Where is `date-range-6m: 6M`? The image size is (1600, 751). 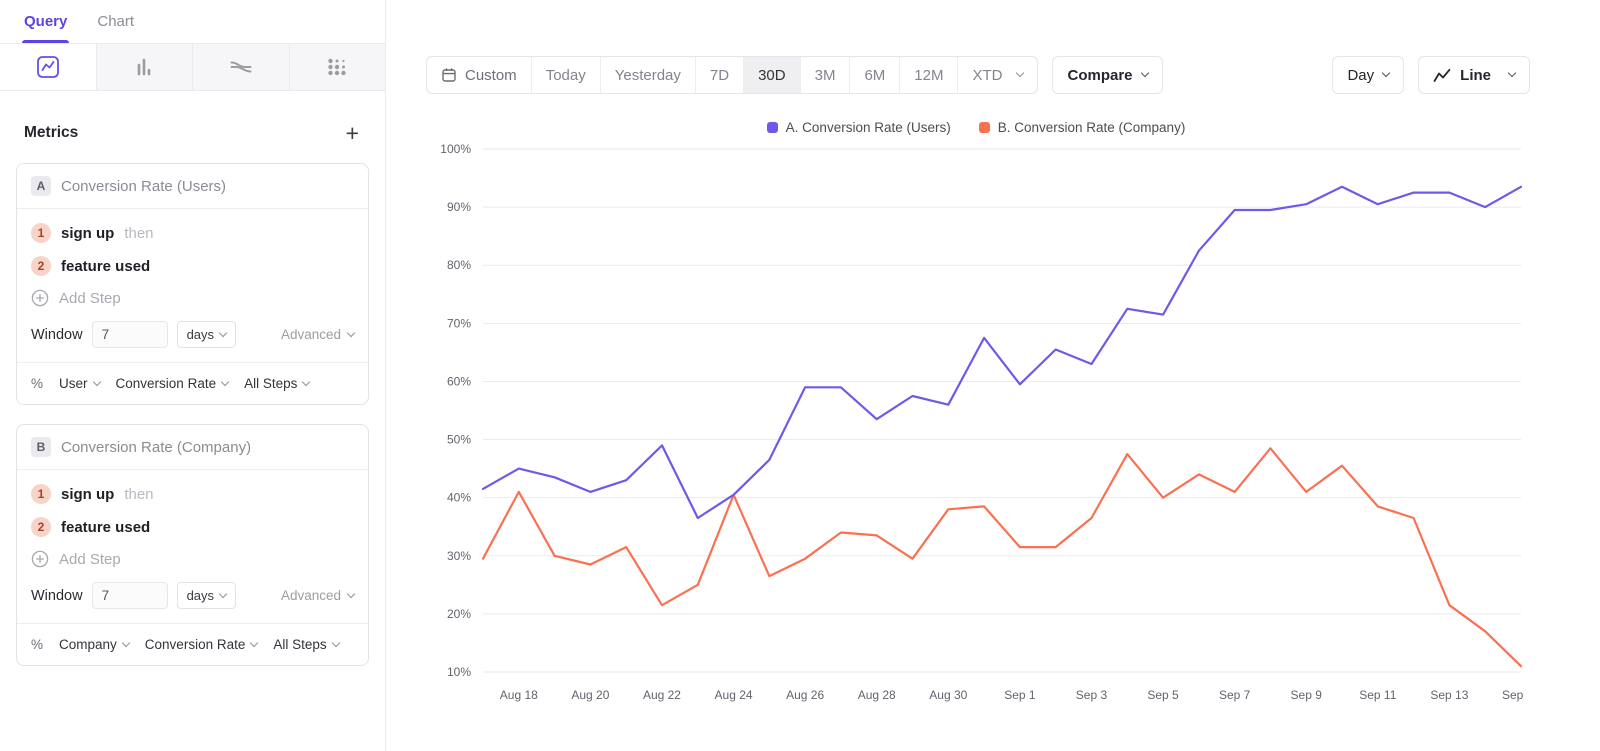
date-range-6m: 6M is located at coordinates (874, 75).